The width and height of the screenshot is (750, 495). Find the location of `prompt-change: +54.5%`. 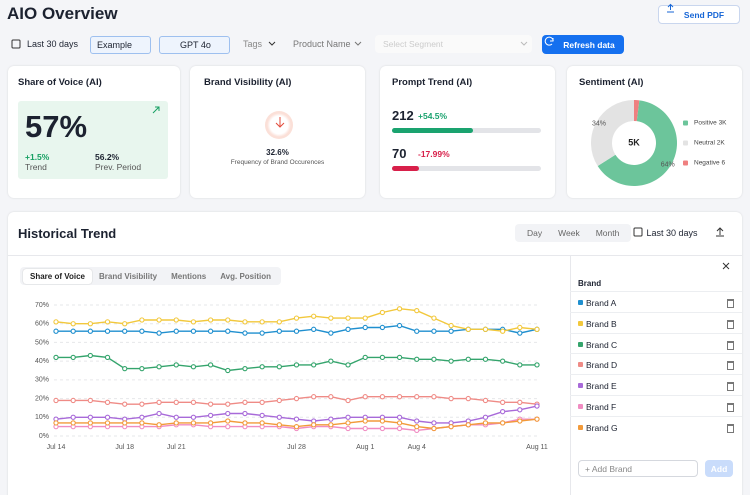

prompt-change: +54.5% is located at coordinates (433, 116).